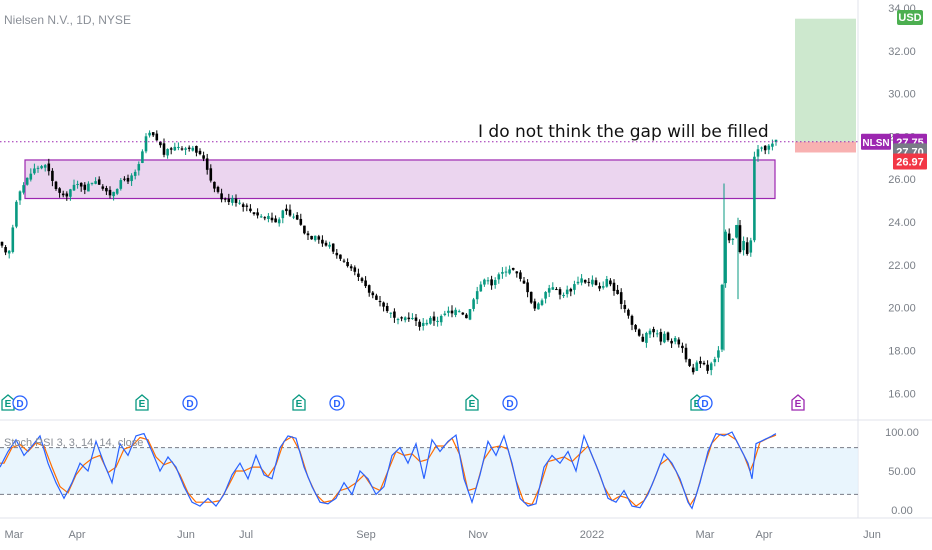 The height and width of the screenshot is (550, 932). I want to click on price-tag-value: 26.97, so click(910, 162).